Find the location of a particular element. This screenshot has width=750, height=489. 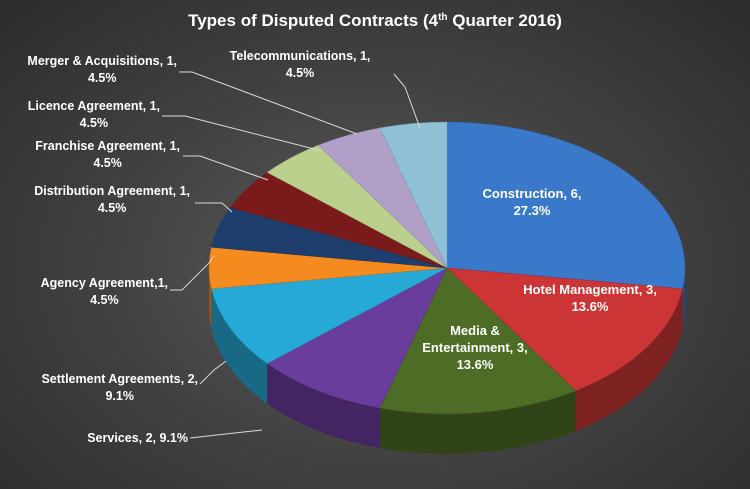

slice-side-services is located at coordinates (323, 406).